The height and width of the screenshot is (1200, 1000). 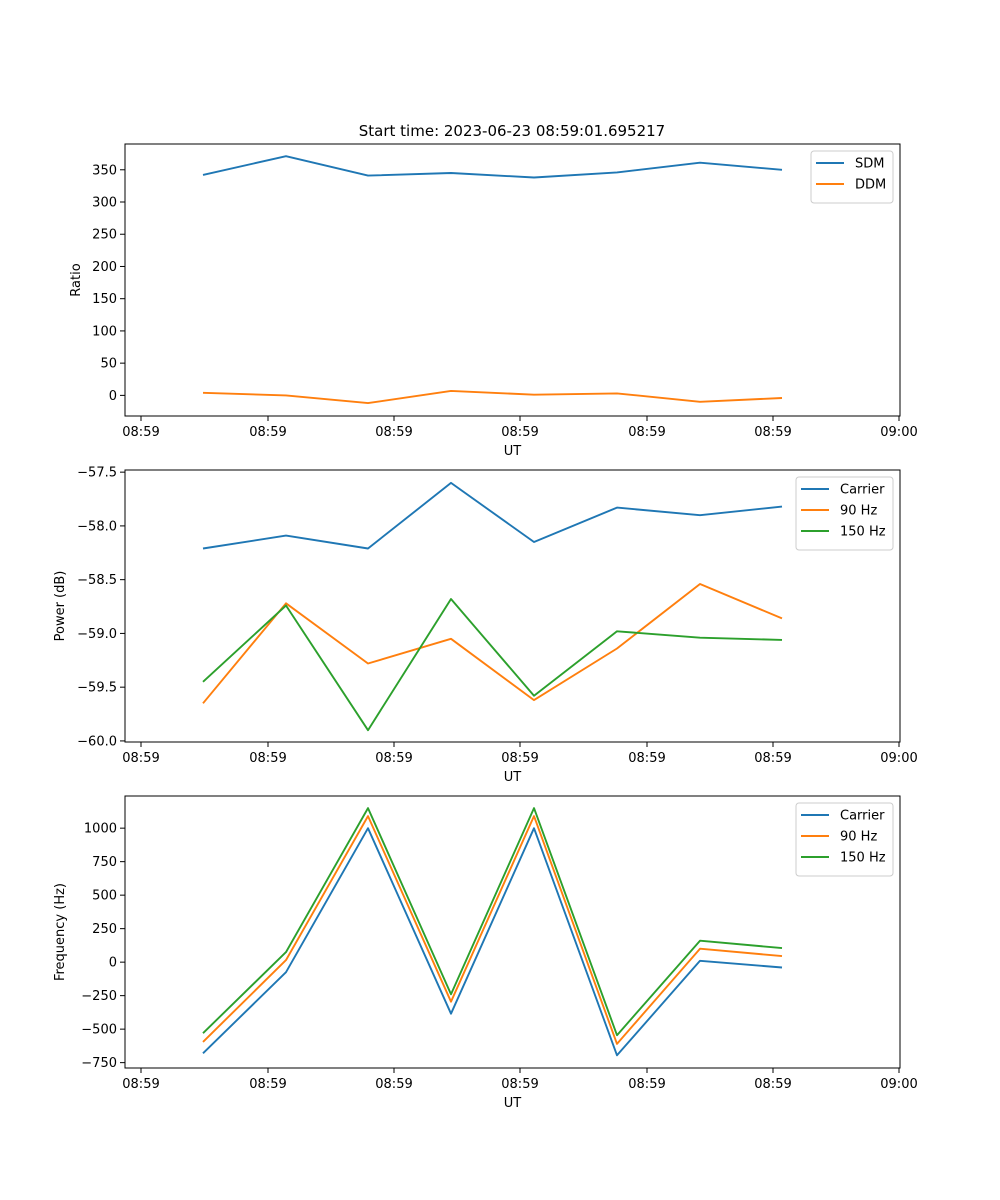 I want to click on series-line-sdm, so click(x=492, y=167).